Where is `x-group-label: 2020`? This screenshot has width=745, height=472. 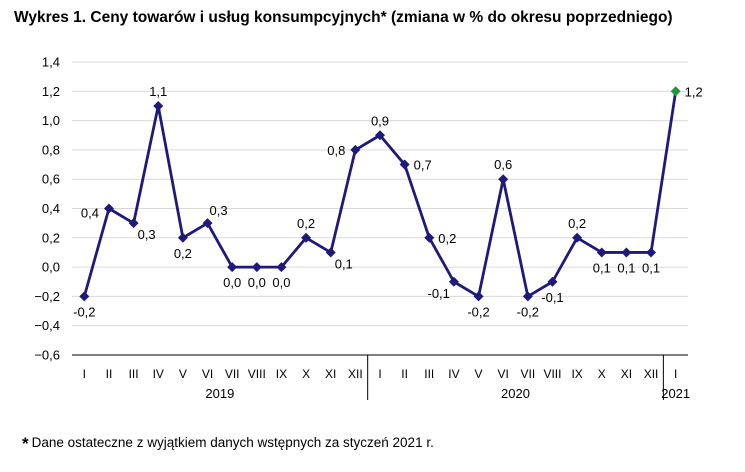
x-group-label: 2020 is located at coordinates (515, 393).